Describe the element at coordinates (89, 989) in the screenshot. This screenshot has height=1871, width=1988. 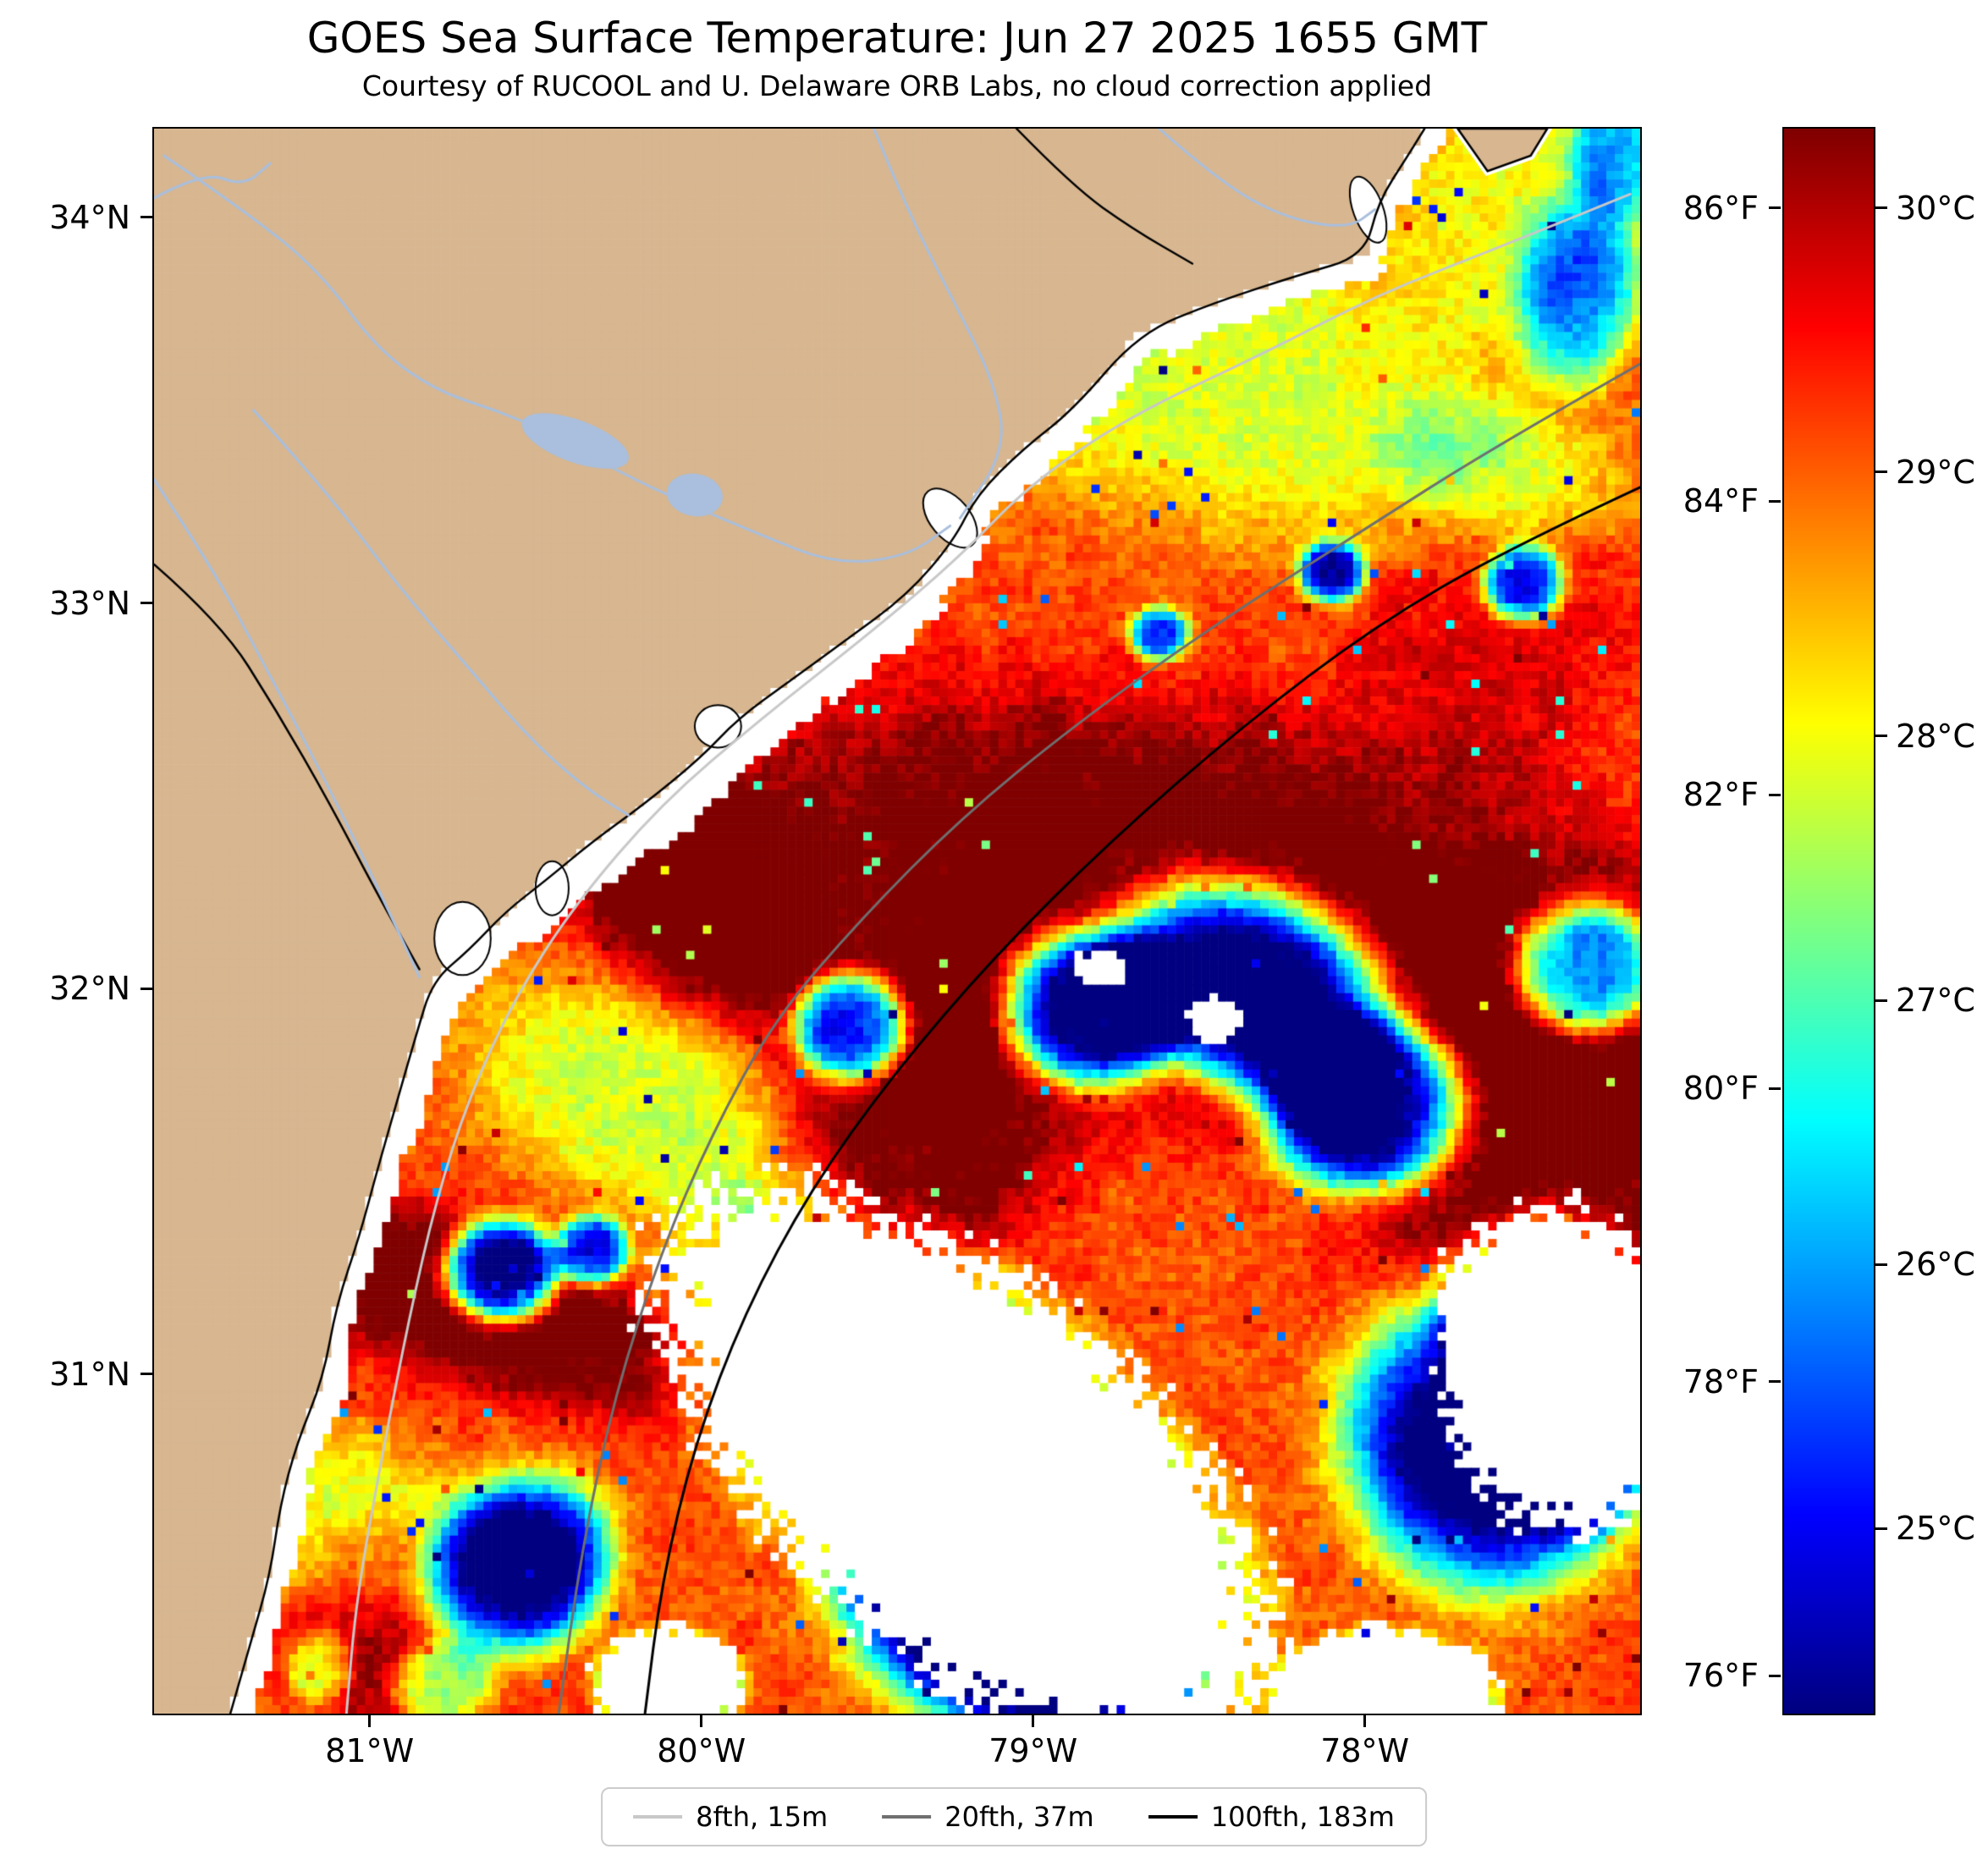
I see `lat-tick-label: 32°N` at that location.